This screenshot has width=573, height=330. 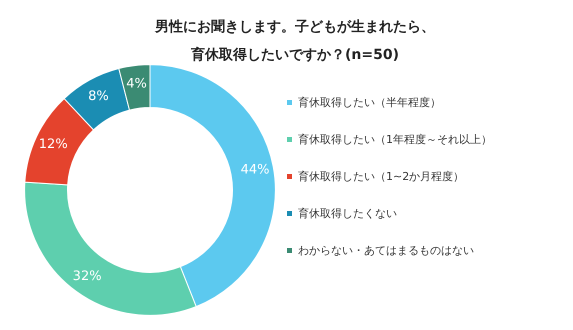 I want to click on data-label: 8%, so click(x=98, y=96).